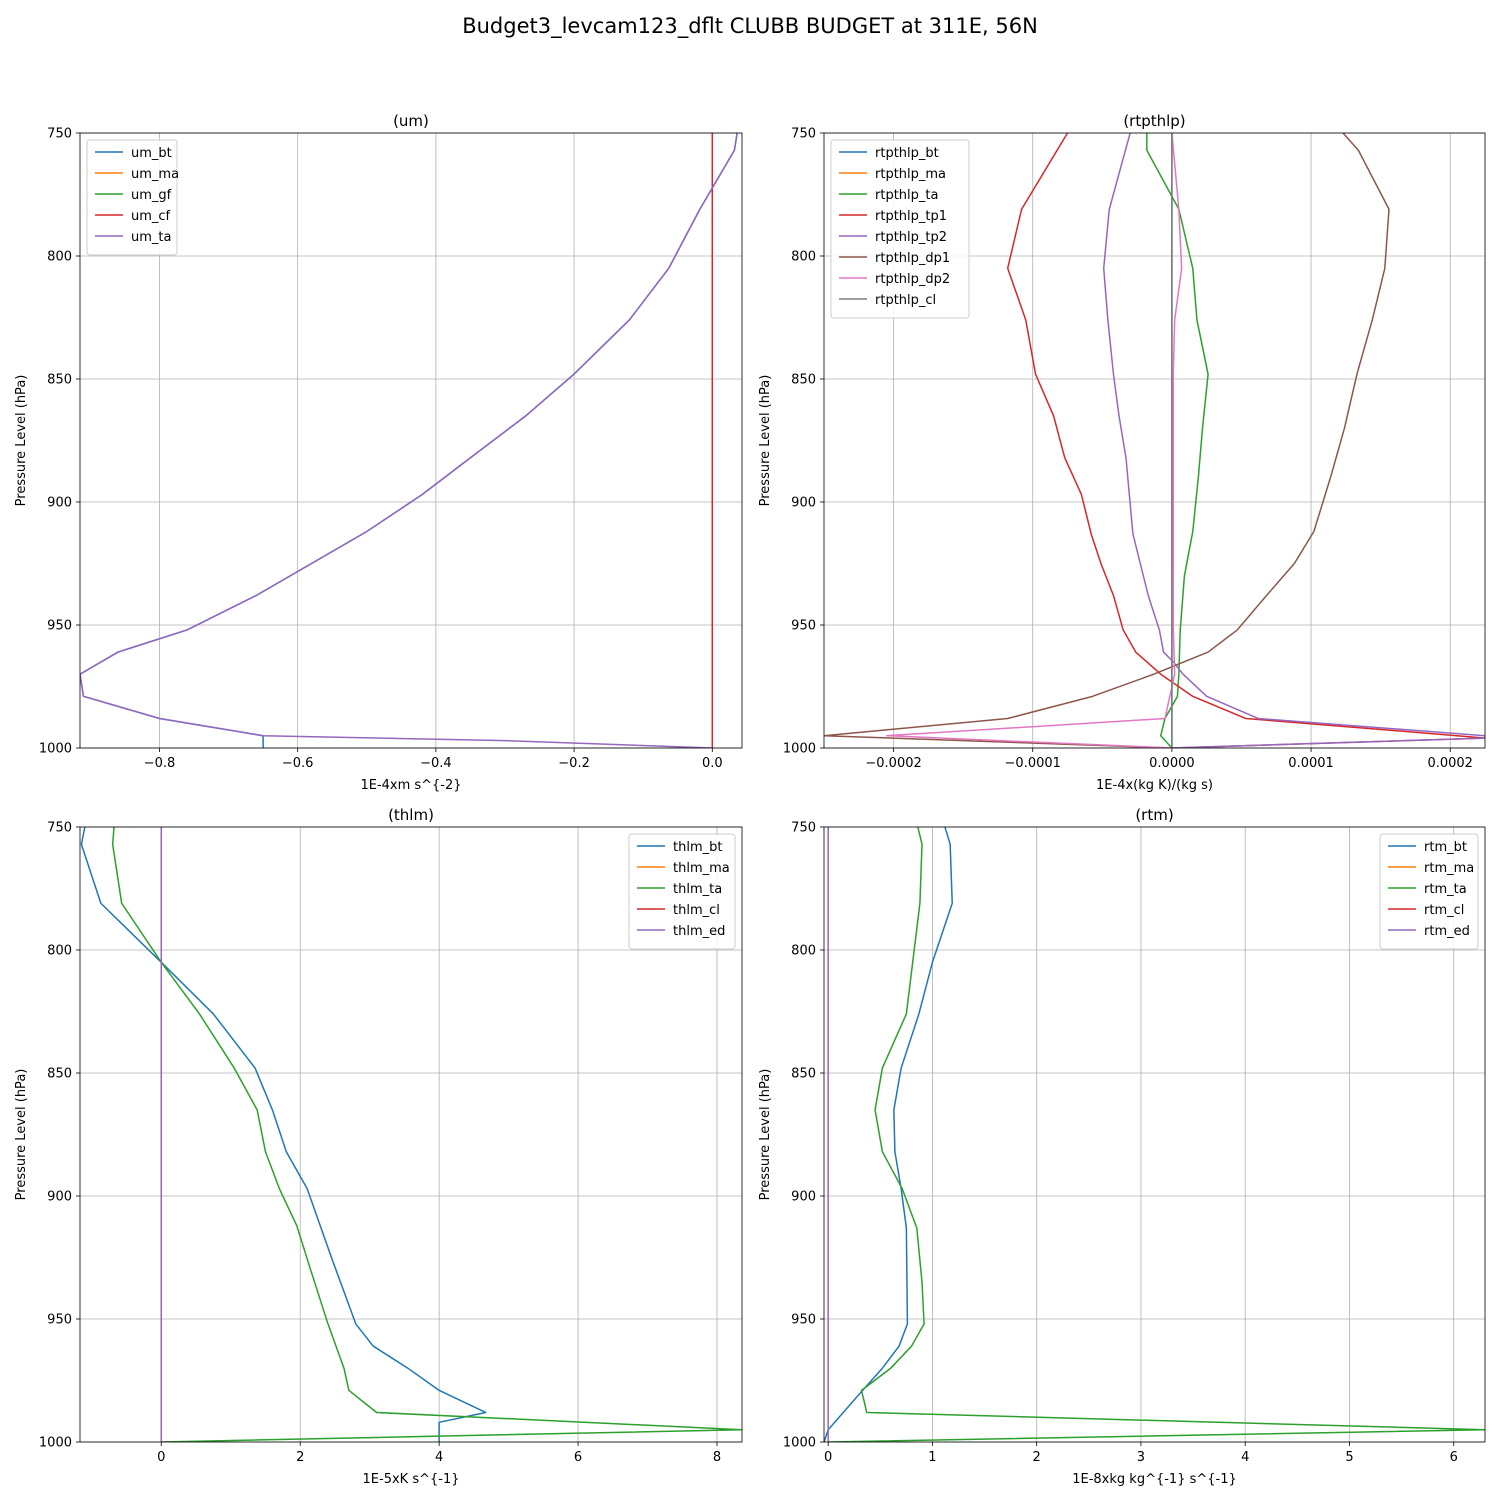  Describe the element at coordinates (932, 1457) in the screenshot. I see `rtm-xtick-label-1: 1` at that location.